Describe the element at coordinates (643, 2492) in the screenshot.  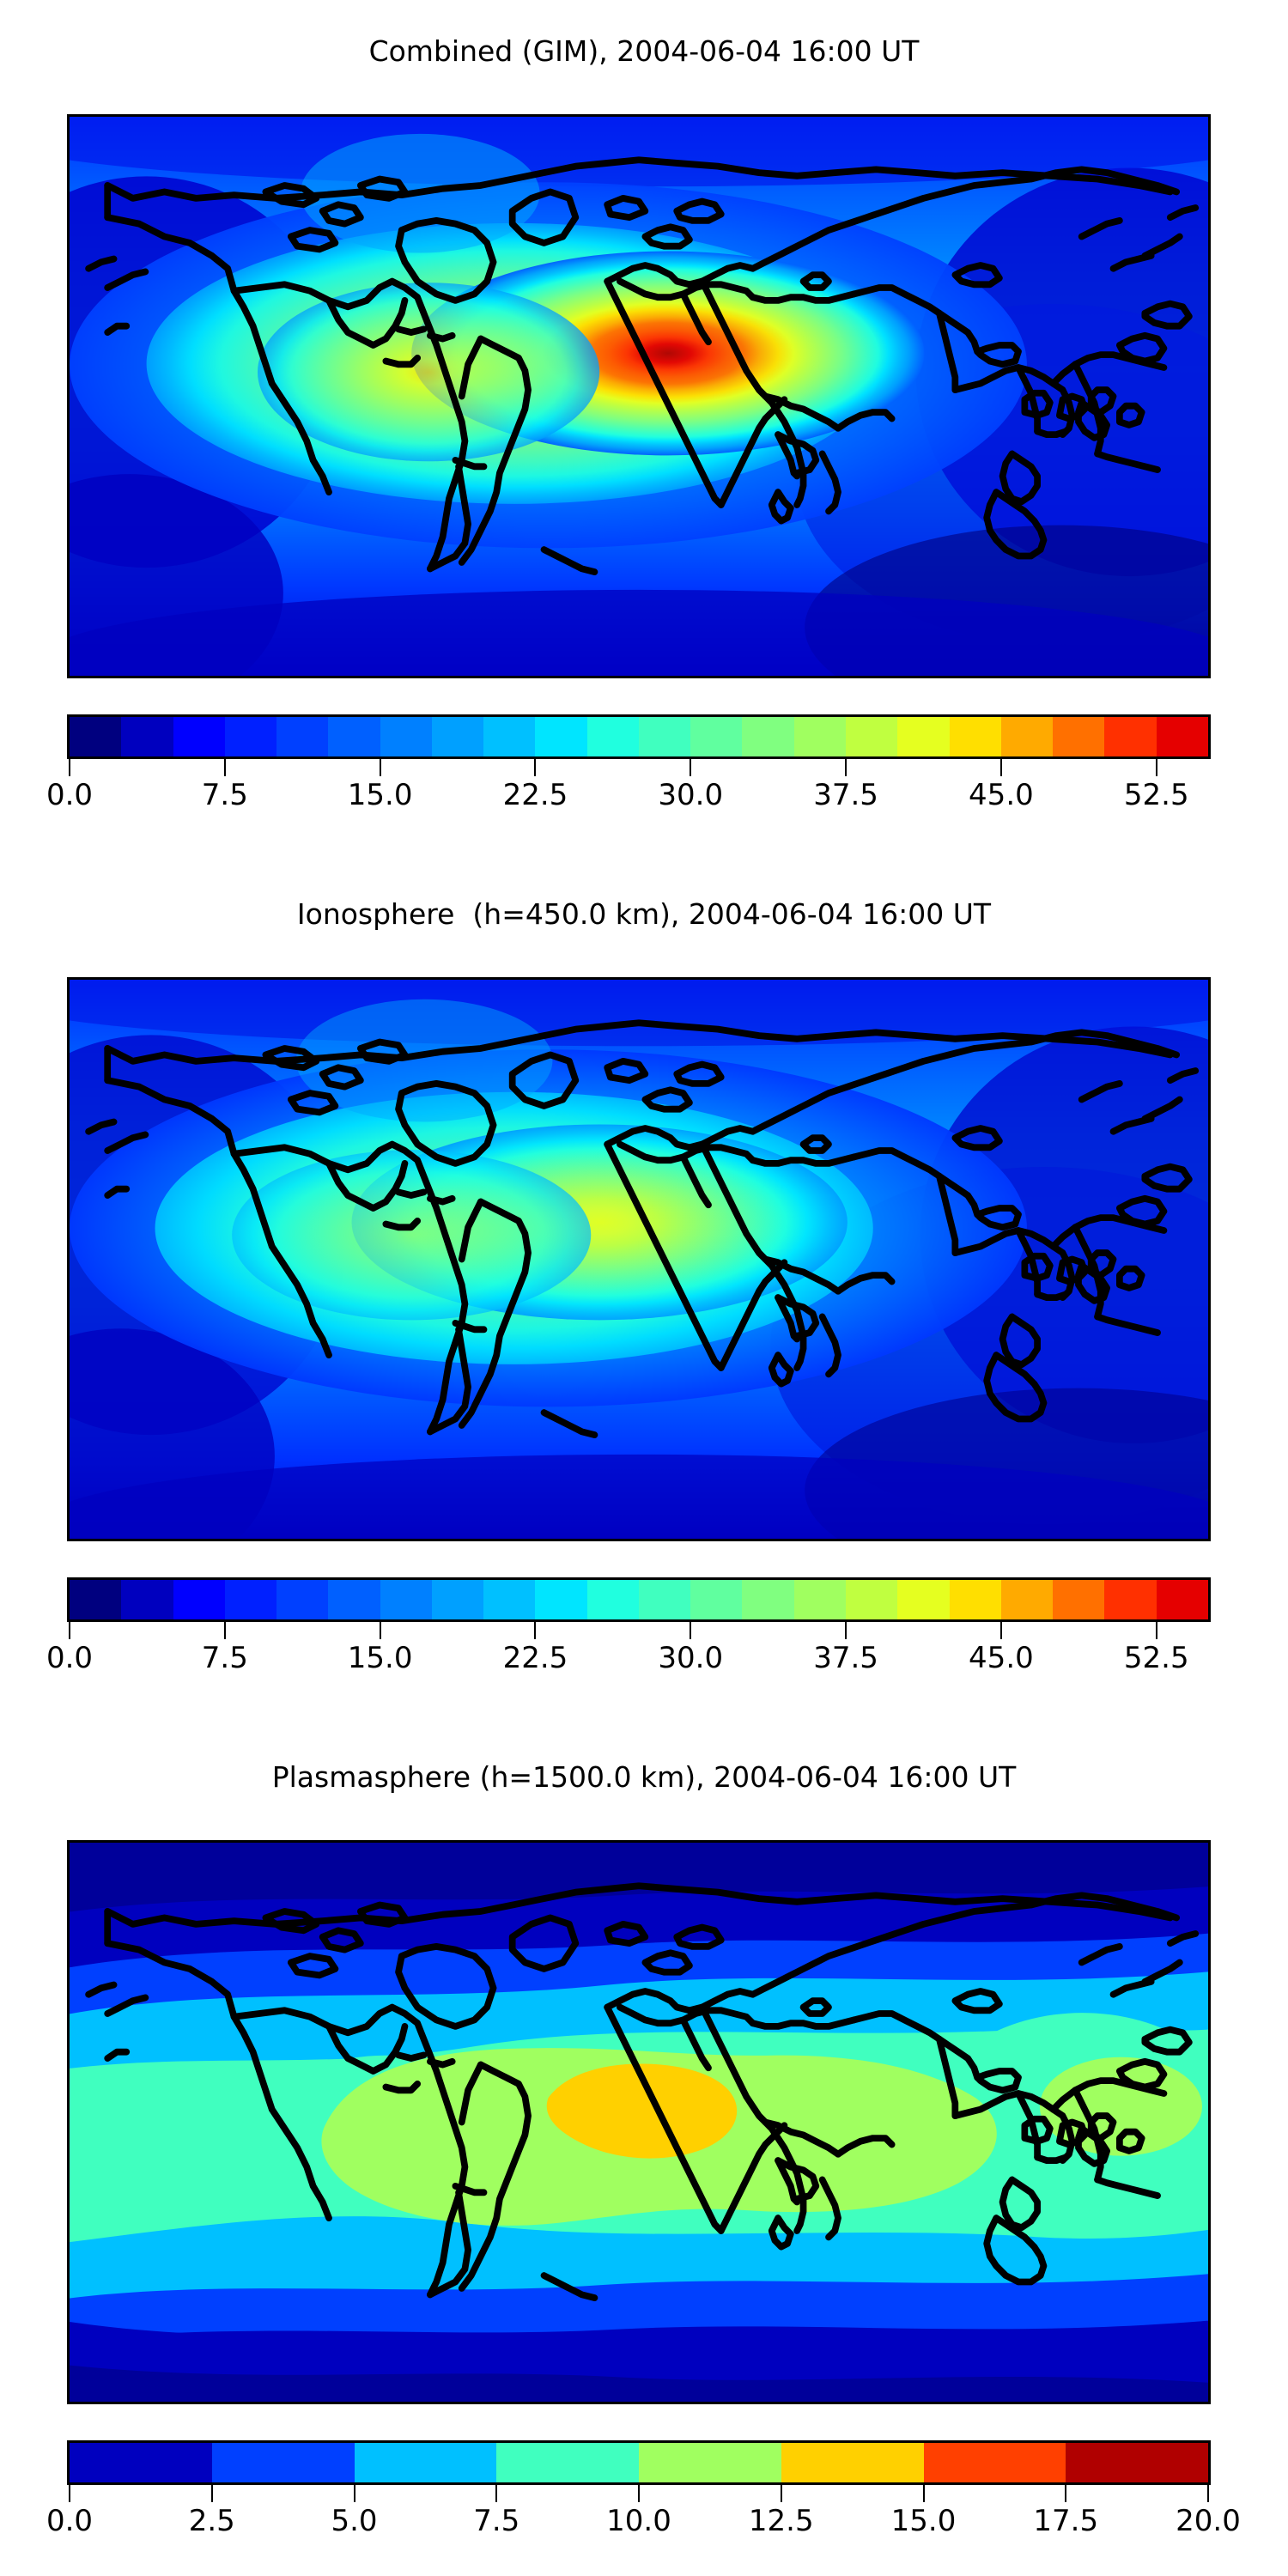
I see `colorbar-plasmasphere: 0.0 2.5 5.0 7.5 10.0 12.5 15.0 17.5 20.0` at that location.